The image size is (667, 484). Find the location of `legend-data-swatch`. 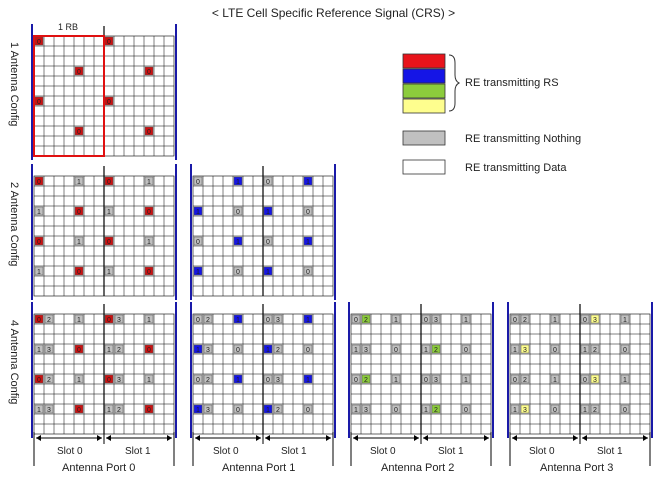

legend-data-swatch is located at coordinates (424, 167).